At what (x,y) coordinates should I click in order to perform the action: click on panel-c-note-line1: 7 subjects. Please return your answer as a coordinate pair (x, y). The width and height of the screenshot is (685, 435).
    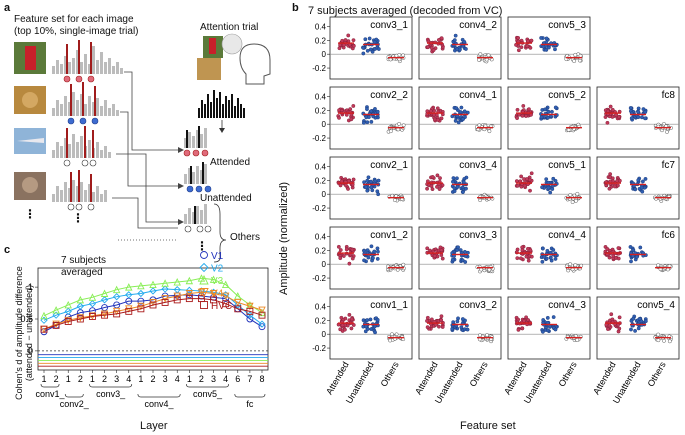
    Looking at the image, I should click on (84, 260).